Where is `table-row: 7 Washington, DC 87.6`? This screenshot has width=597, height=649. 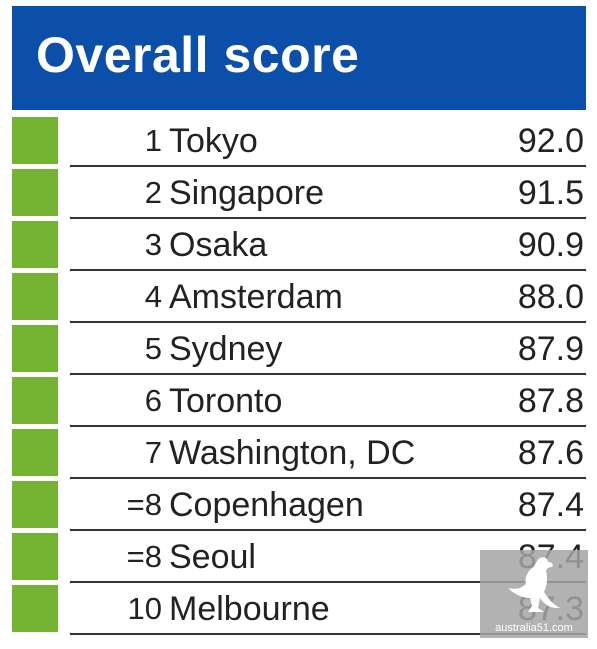 table-row: 7 Washington, DC 87.6 is located at coordinates (299, 455).